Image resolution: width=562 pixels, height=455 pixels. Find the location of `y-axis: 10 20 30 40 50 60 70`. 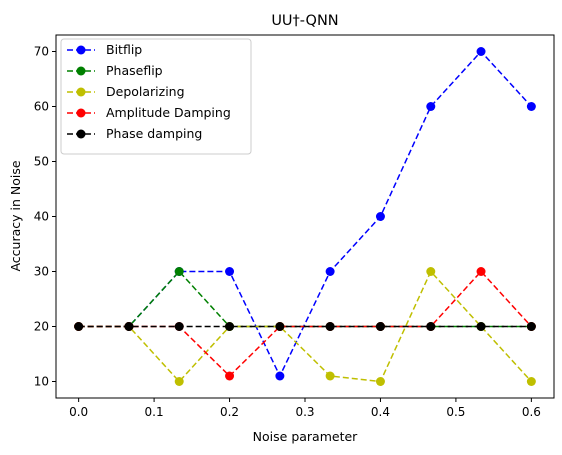

y-axis: 10 20 30 40 50 60 70 is located at coordinates (45, 217).